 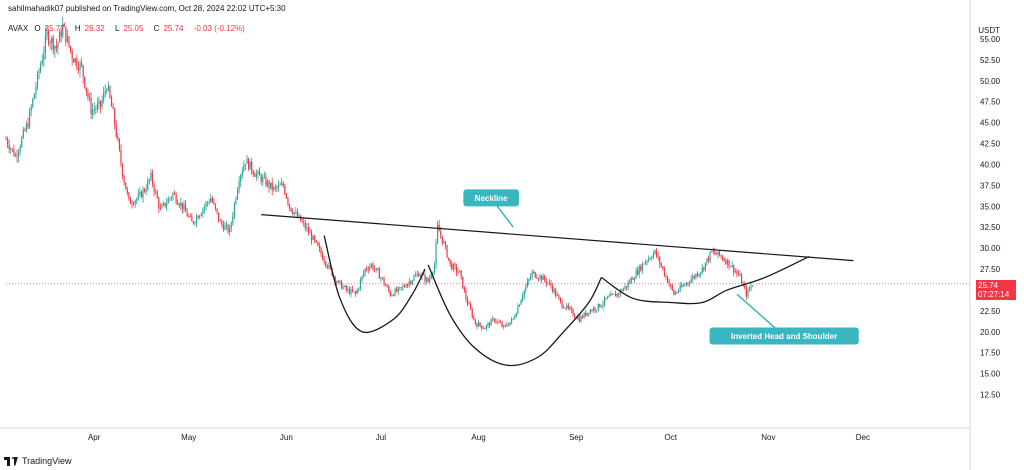 What do you see at coordinates (576, 437) in the screenshot?
I see `time-tick-label: Sep` at bounding box center [576, 437].